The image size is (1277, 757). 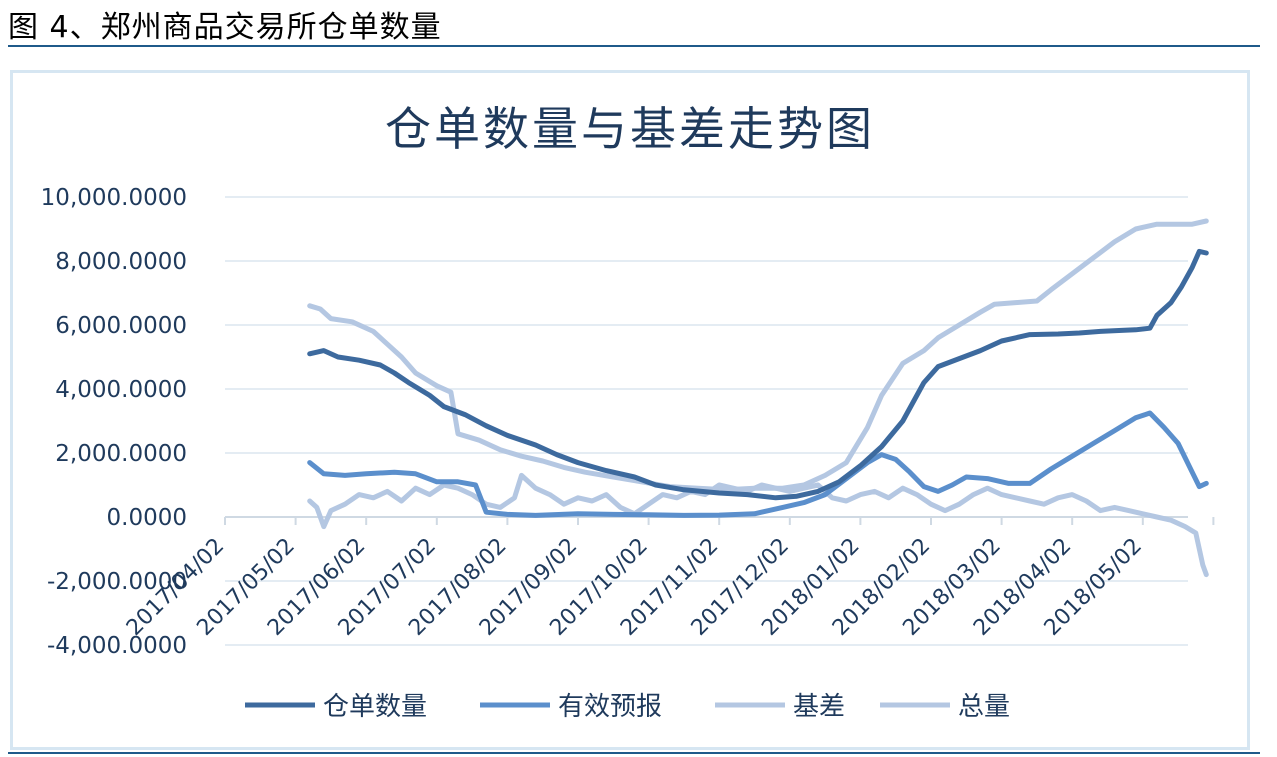 I want to click on bottom-rule, so click(x=634, y=753).